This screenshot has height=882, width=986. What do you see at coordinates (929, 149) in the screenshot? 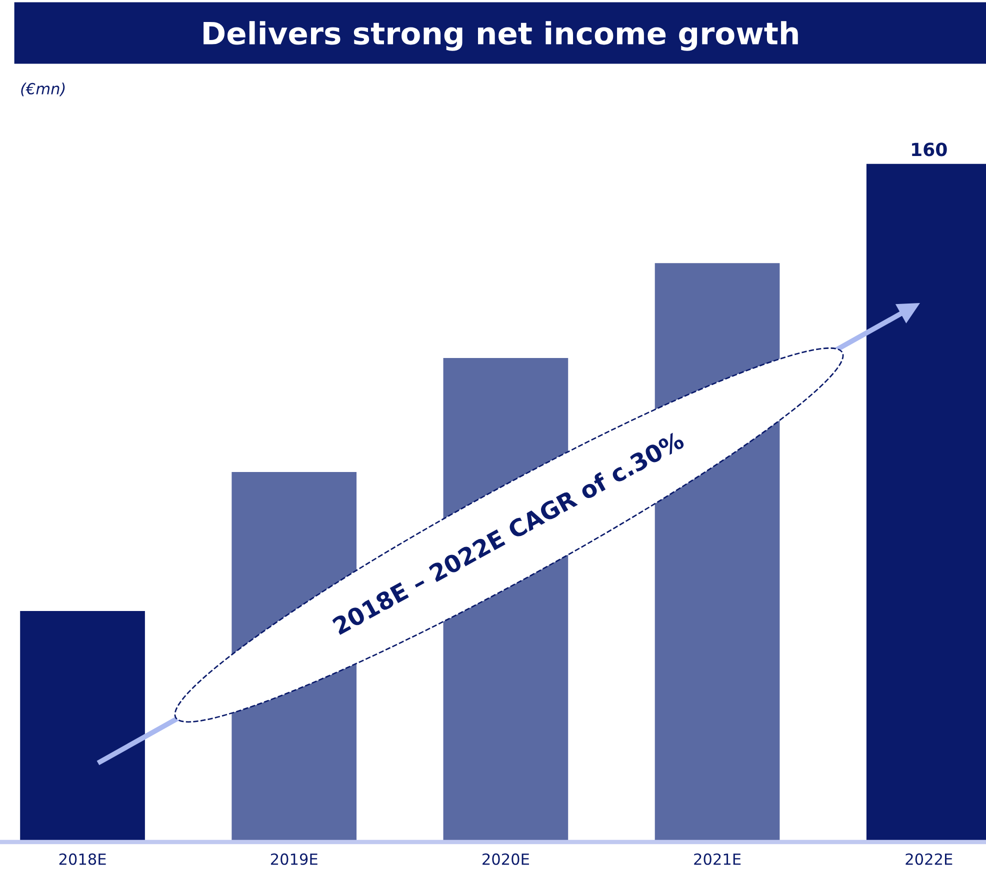
I see `data-label: 160` at bounding box center [929, 149].